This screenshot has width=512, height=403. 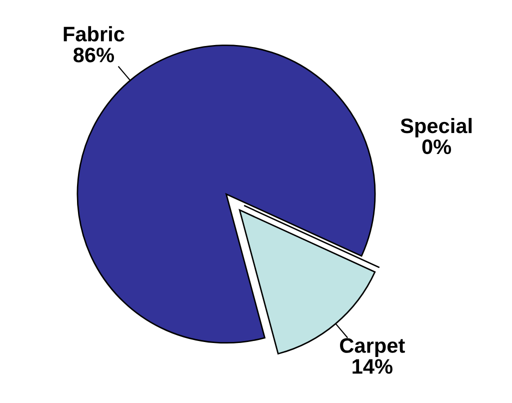 I want to click on slice-label: Carpet, so click(x=372, y=348).